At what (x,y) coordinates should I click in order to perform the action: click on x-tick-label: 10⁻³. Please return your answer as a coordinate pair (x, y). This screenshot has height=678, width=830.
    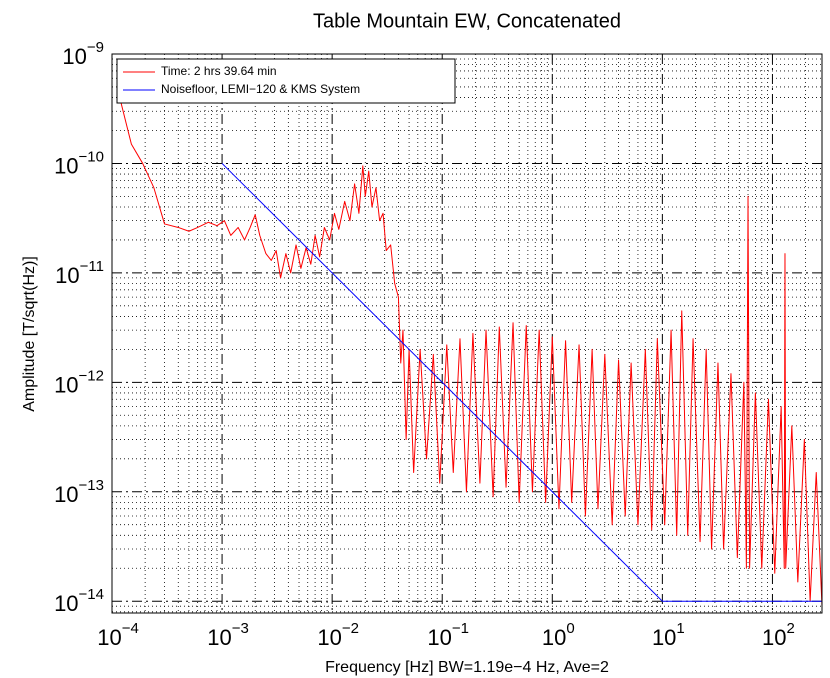
    Looking at the image, I should click on (228, 635).